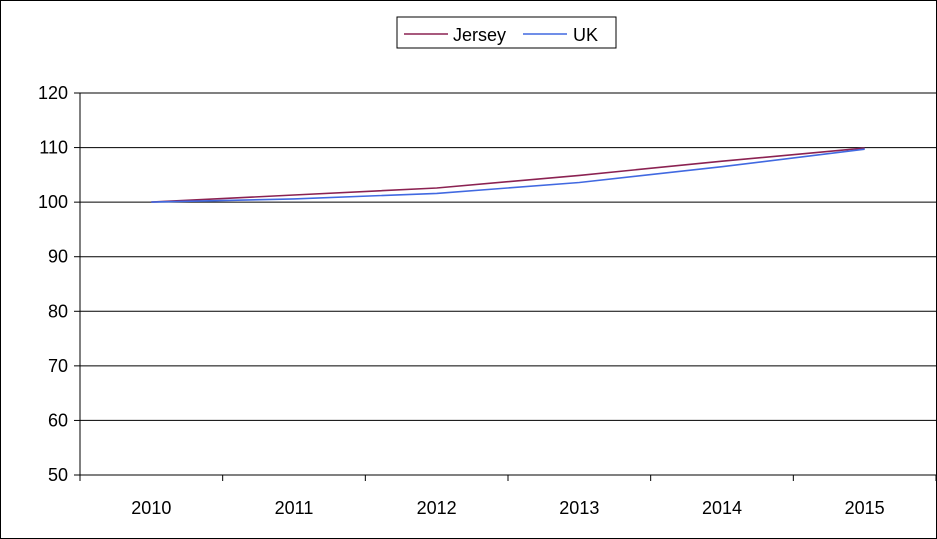  Describe the element at coordinates (53, 202) in the screenshot. I see `y-tick-label: 100` at that location.